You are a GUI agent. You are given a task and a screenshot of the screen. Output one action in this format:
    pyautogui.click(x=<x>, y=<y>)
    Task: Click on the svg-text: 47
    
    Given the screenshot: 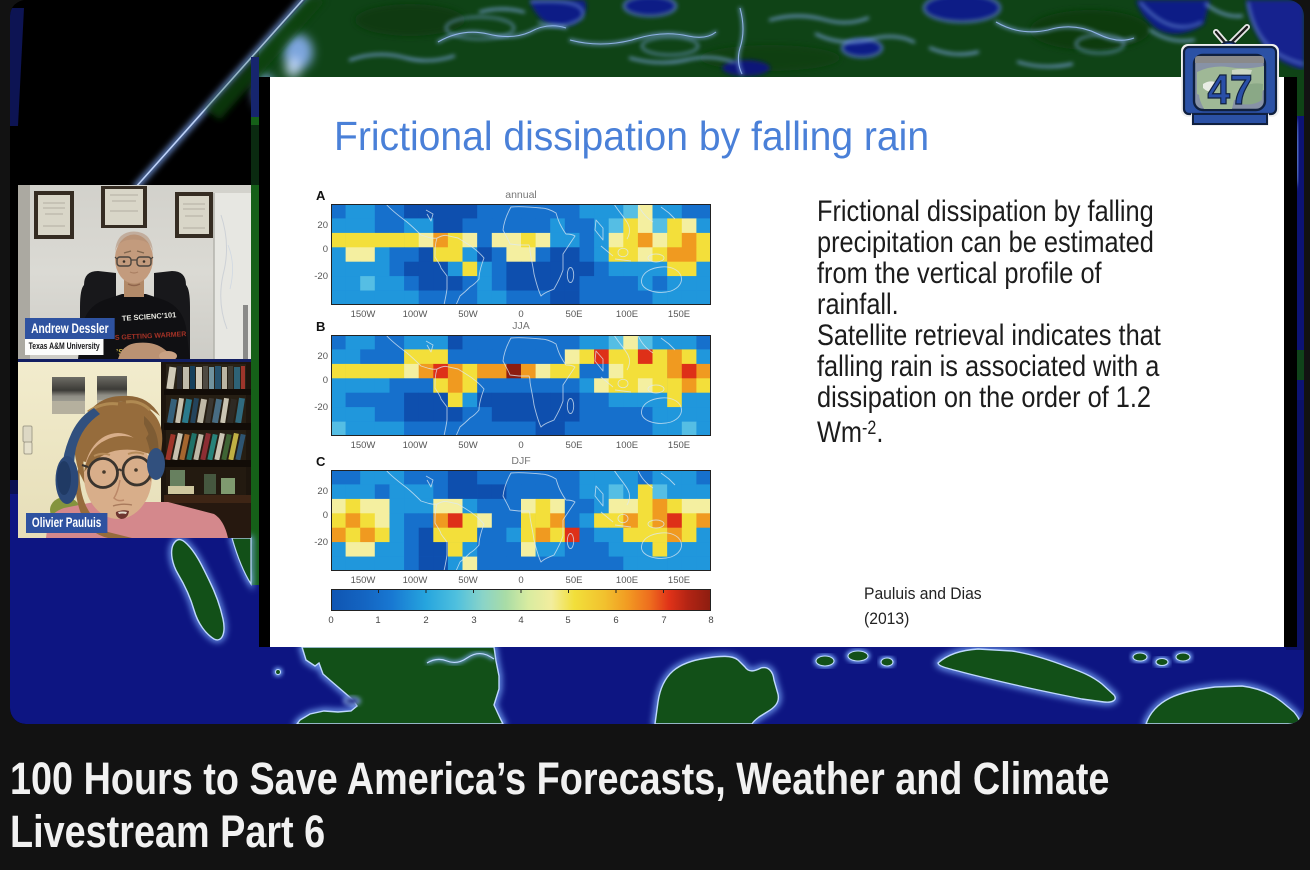 What is the action you would take?
    pyautogui.click(x=1230, y=89)
    